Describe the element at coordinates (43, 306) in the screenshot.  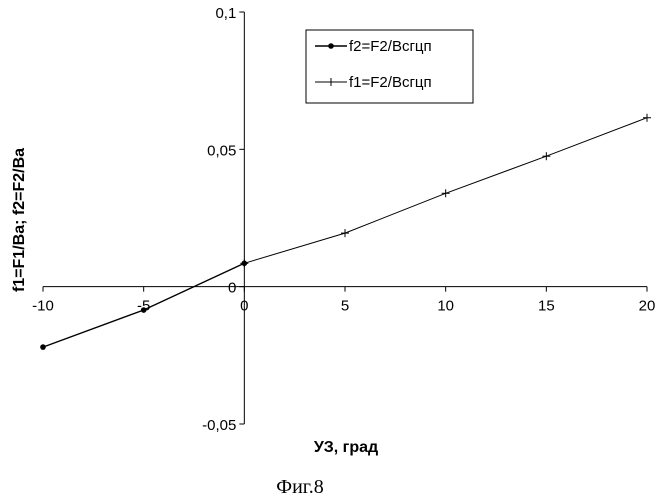
I see `x-tick-label: -10` at that location.